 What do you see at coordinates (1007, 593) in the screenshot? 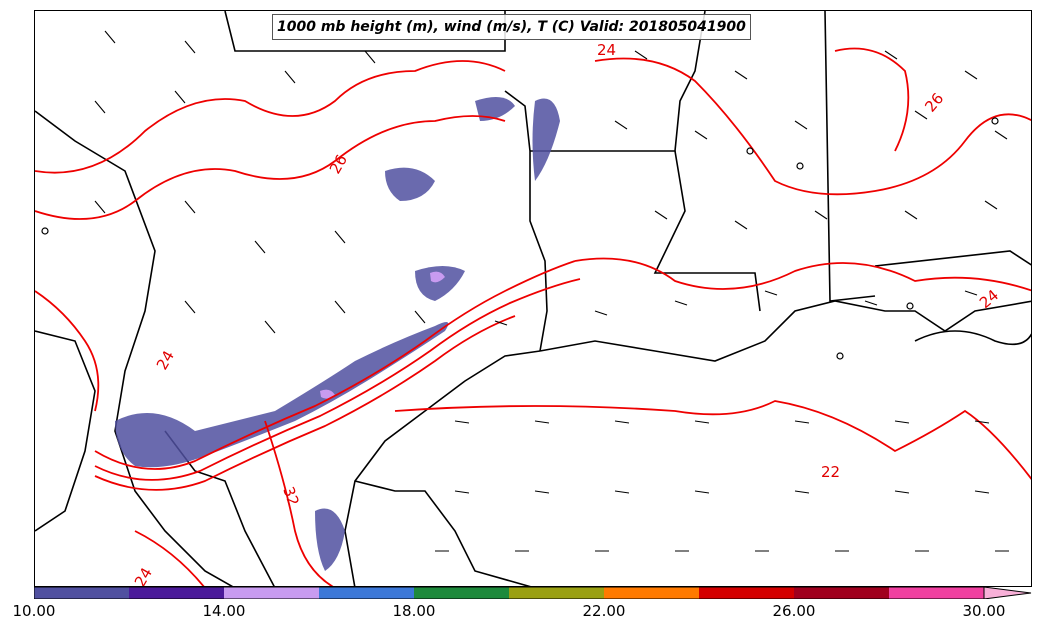
I see `colorbar-extend-arrow` at bounding box center [1007, 593].